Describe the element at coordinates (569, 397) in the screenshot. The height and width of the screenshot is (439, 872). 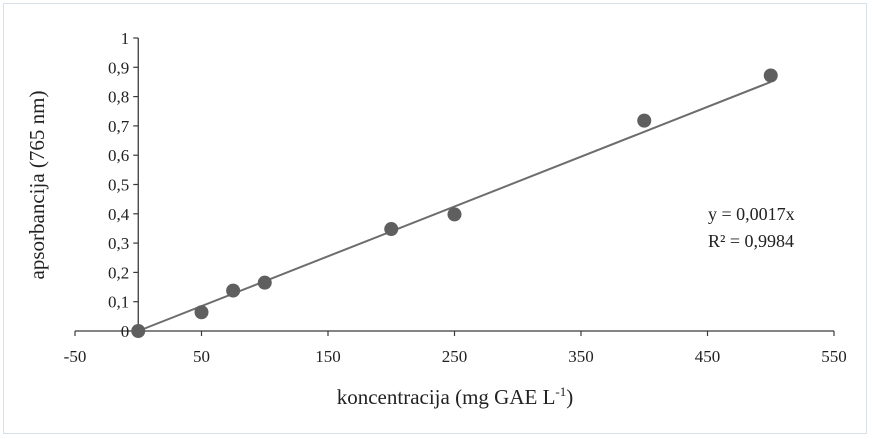
I see `x-axis-label-suffix: )` at that location.